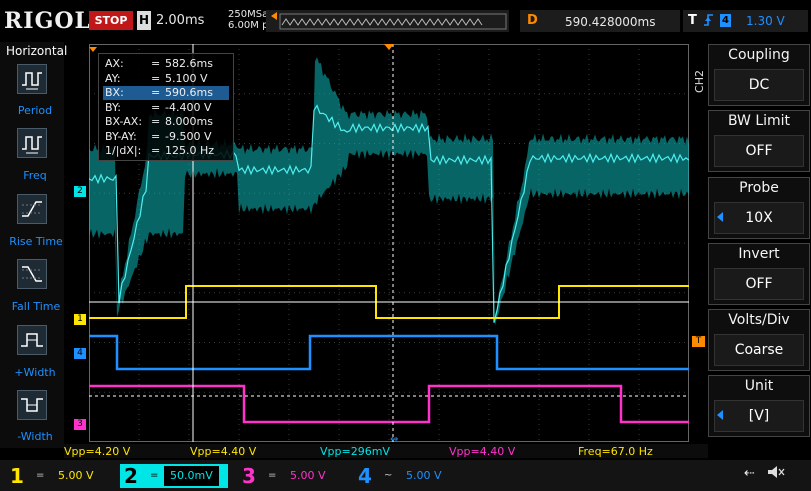 This screenshot has width=811, height=491. I want to click on channel-scale: 50.0mV, so click(191, 476).